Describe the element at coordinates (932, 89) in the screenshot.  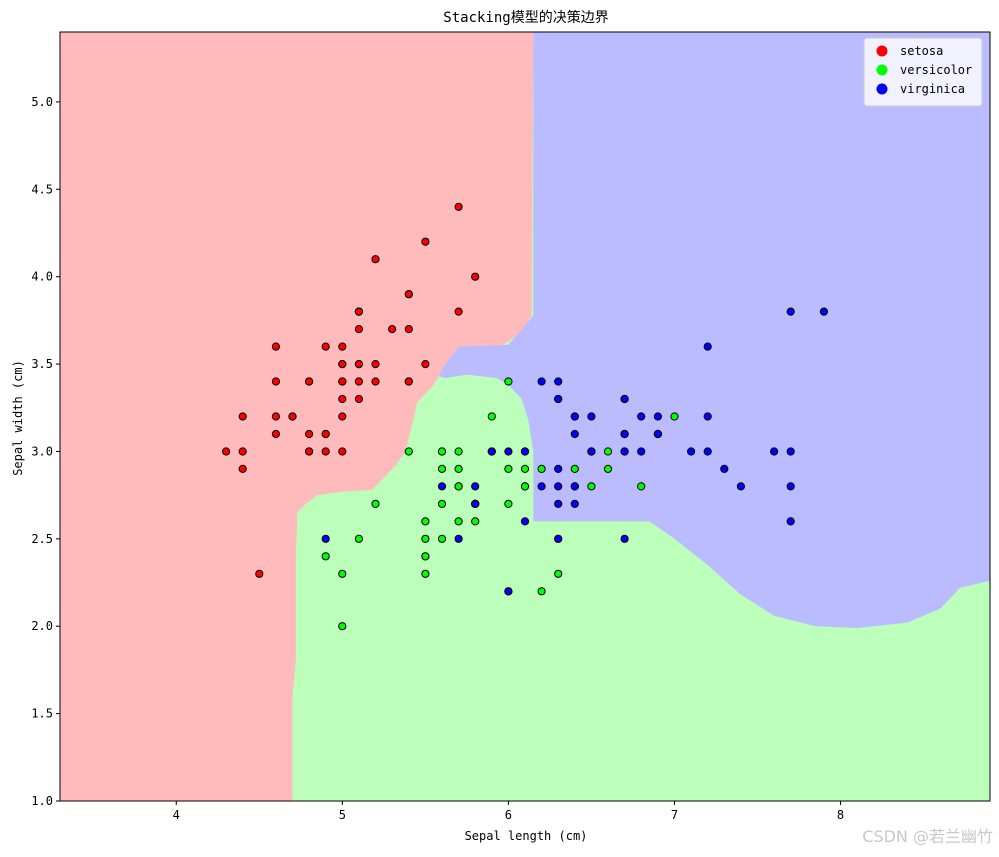
I see `legend-label-virginica: virginica` at that location.